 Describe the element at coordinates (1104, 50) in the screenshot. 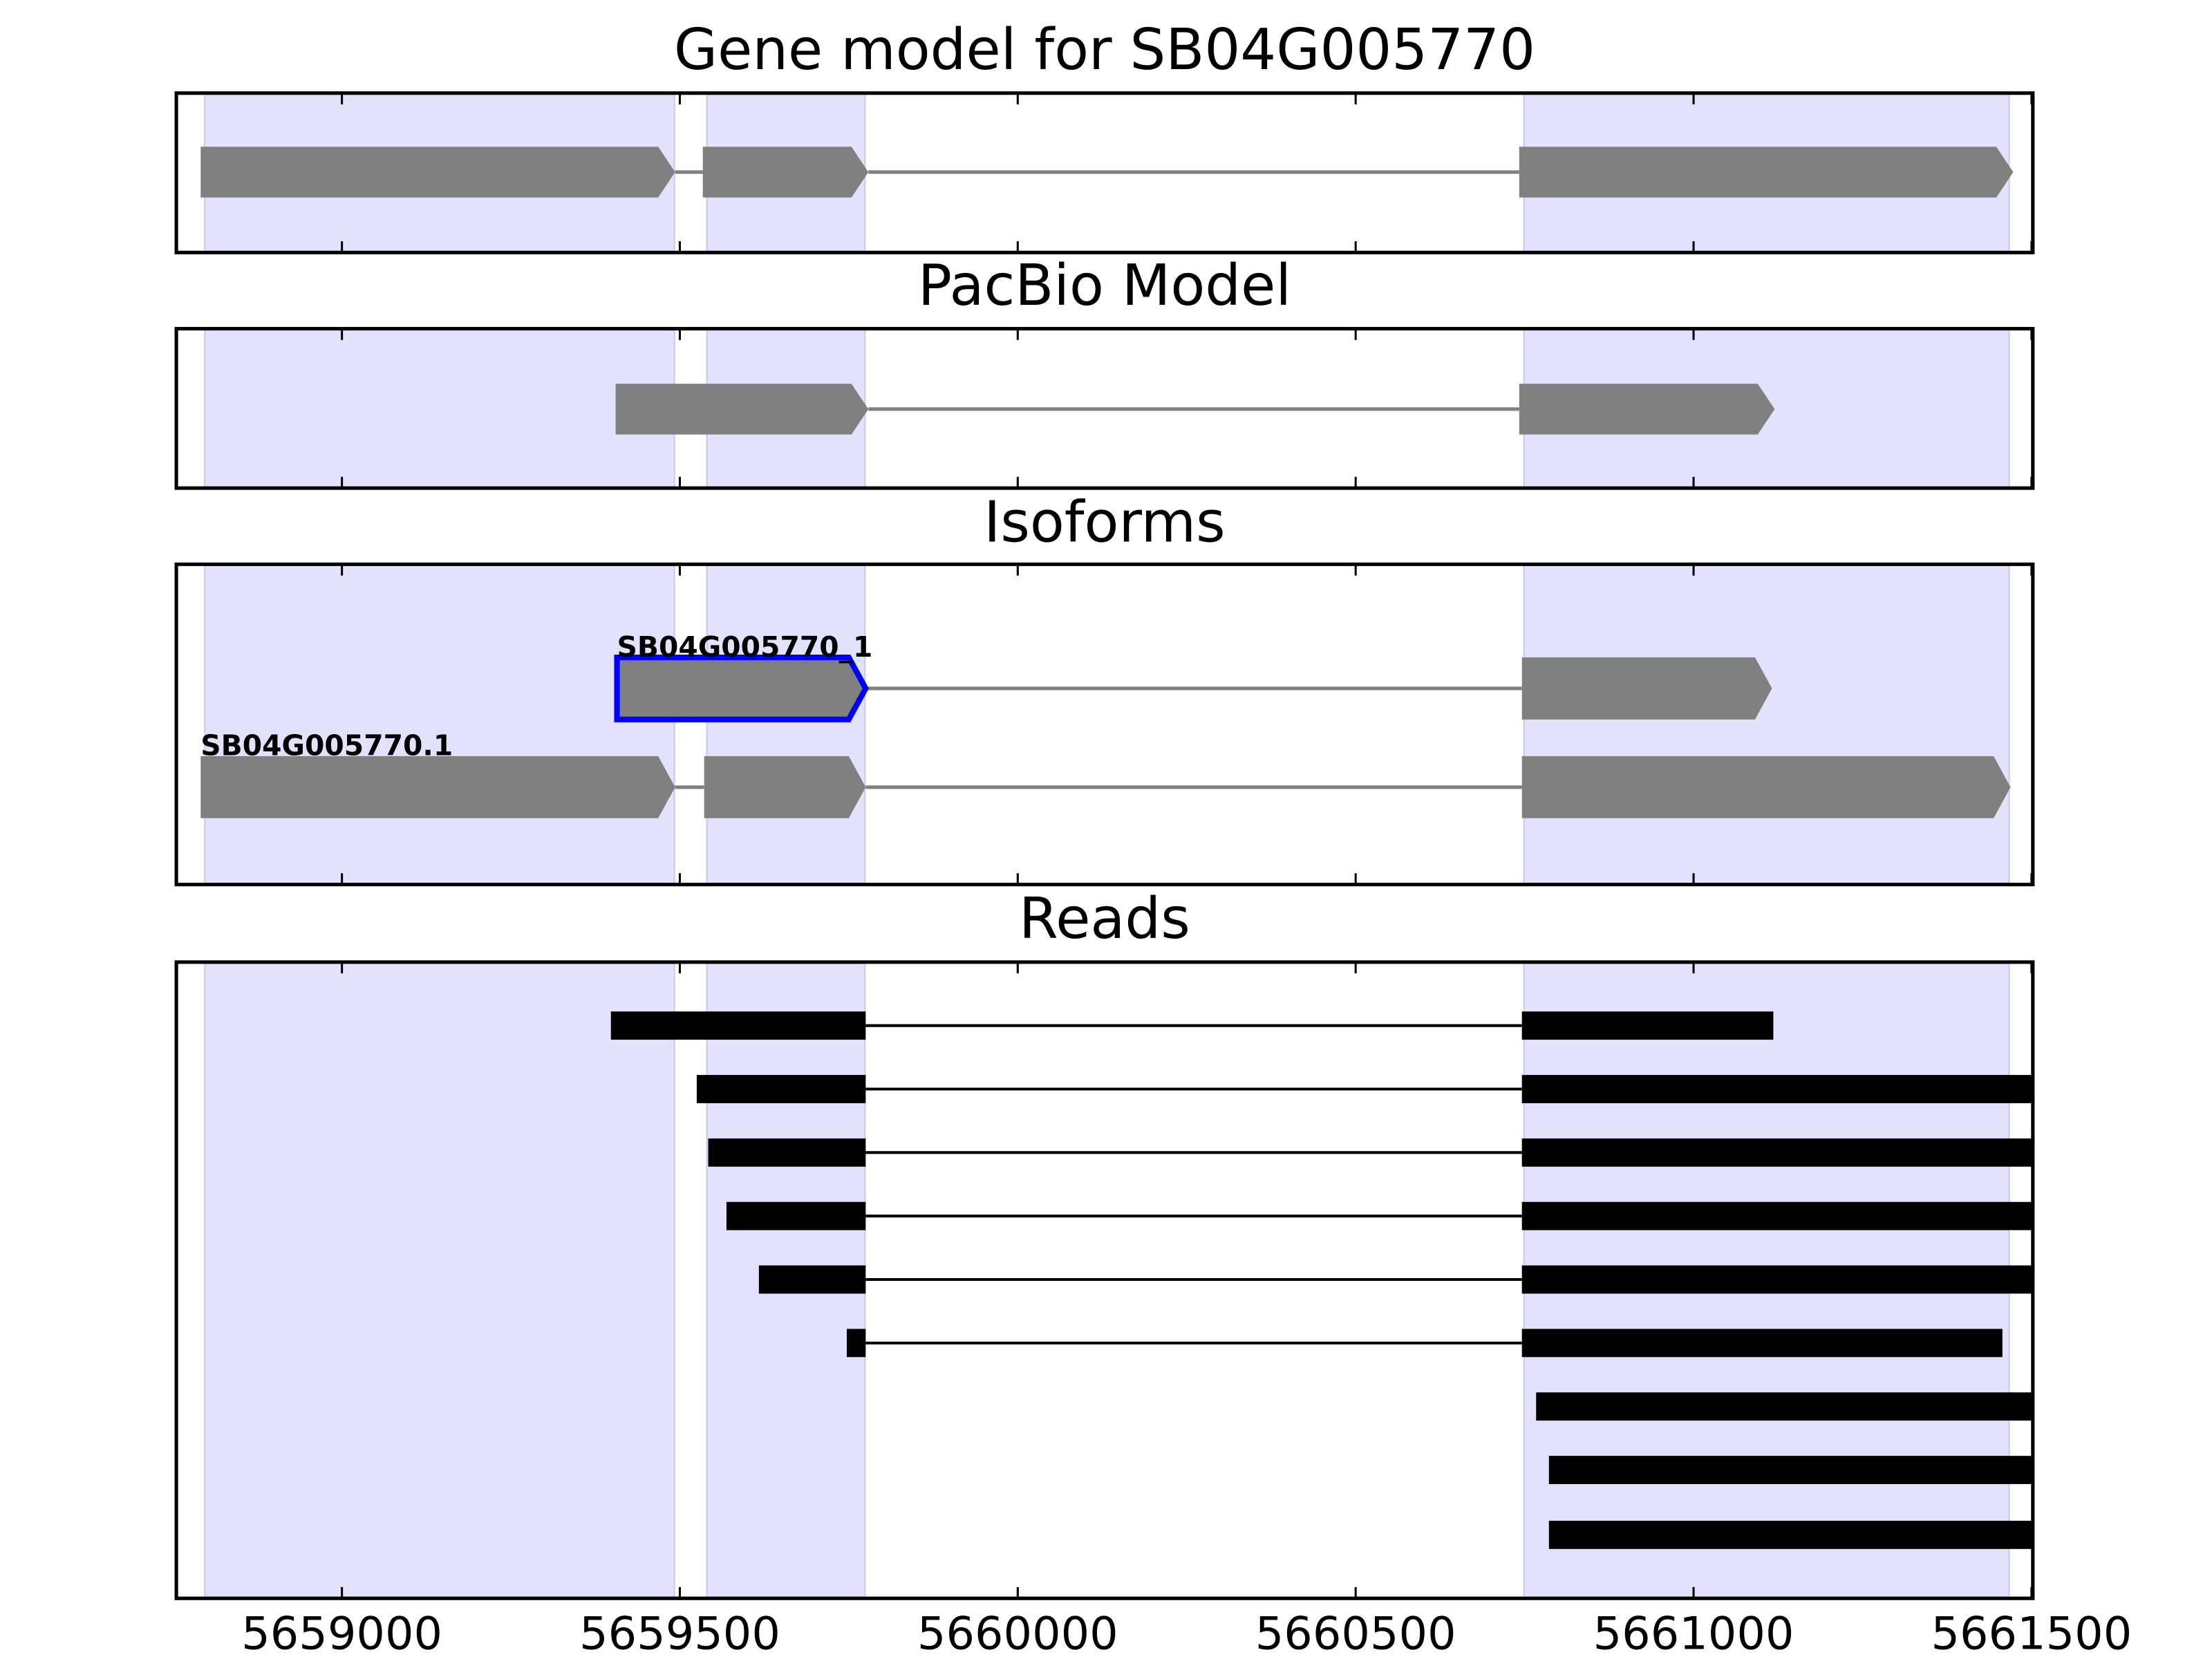

I see `panel-title: Gene model for SB04G005770` at that location.